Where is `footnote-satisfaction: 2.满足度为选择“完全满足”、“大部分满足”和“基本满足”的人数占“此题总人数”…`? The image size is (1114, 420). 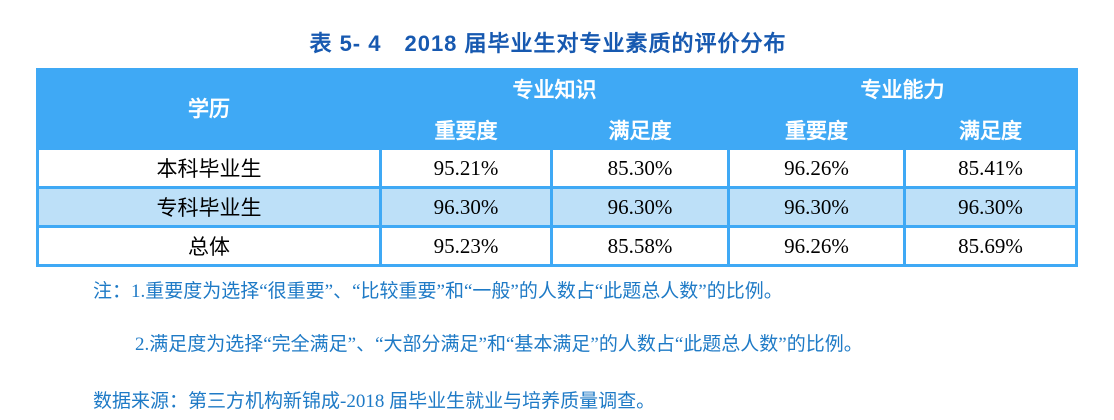
footnote-satisfaction: 2.满足度为选择“完全满足”、“大部分满足”和“基本满足”的人数占“此题总人数”… is located at coordinates (499, 344).